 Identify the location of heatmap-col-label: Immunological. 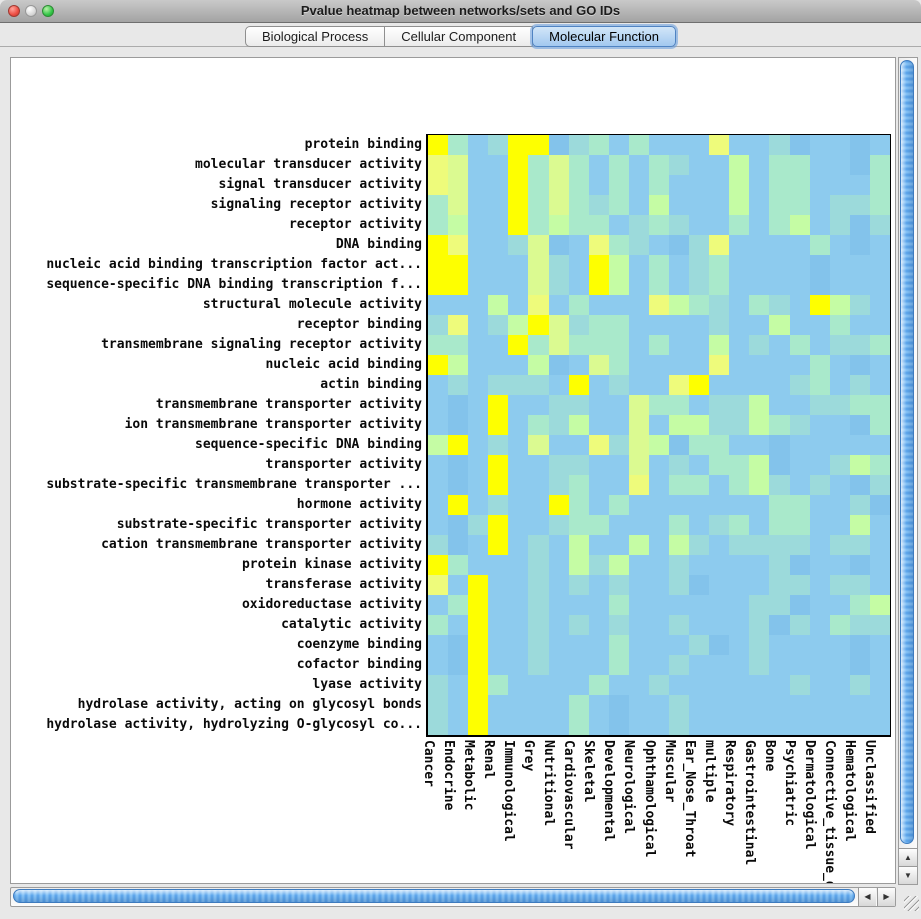
(508, 791).